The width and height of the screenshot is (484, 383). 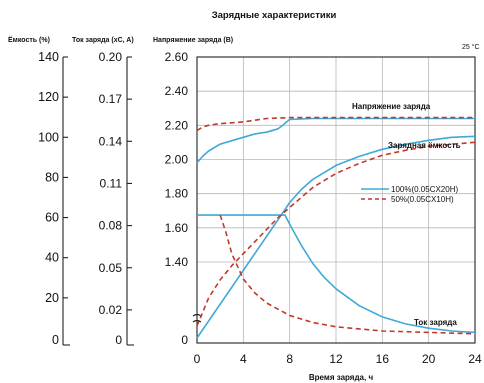 I want to click on capacity-tick-label: 100, so click(x=48, y=137).